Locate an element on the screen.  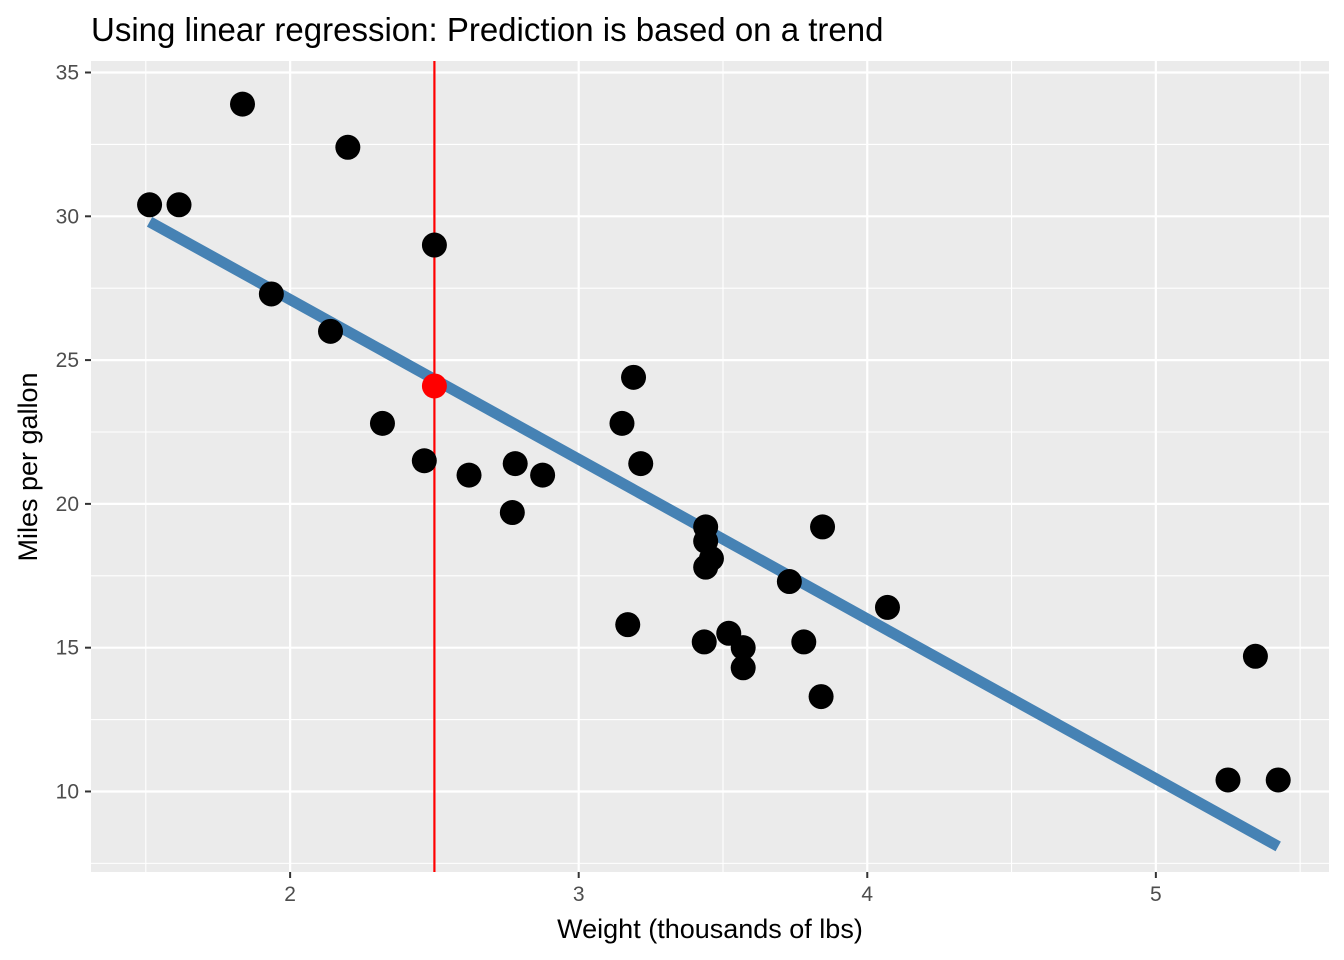
y-tick-label: 20 is located at coordinates (67, 504).